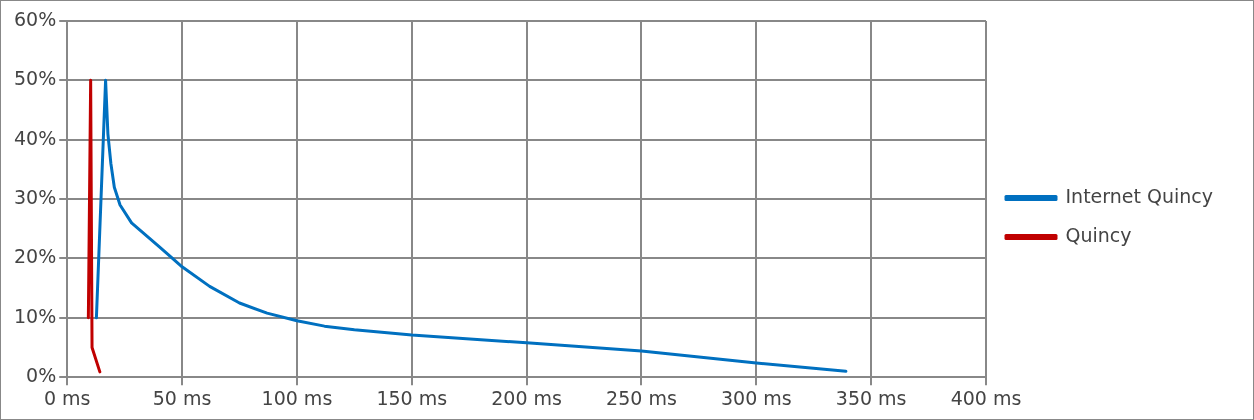  Describe the element at coordinates (986, 397) in the screenshot. I see `x-tick-label: 400 ms` at that location.